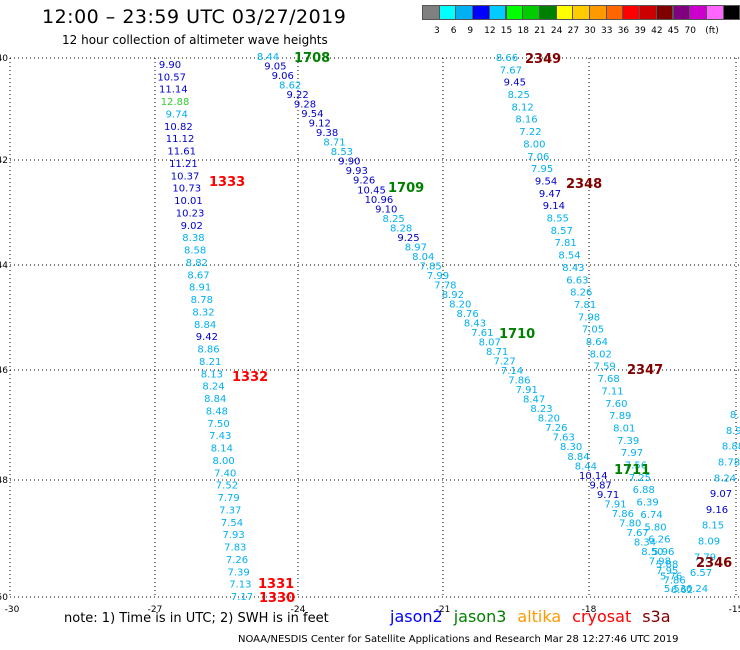 The image size is (740, 650). Describe the element at coordinates (569, 256) in the screenshot. I see `swh-value: 8.54` at that location.